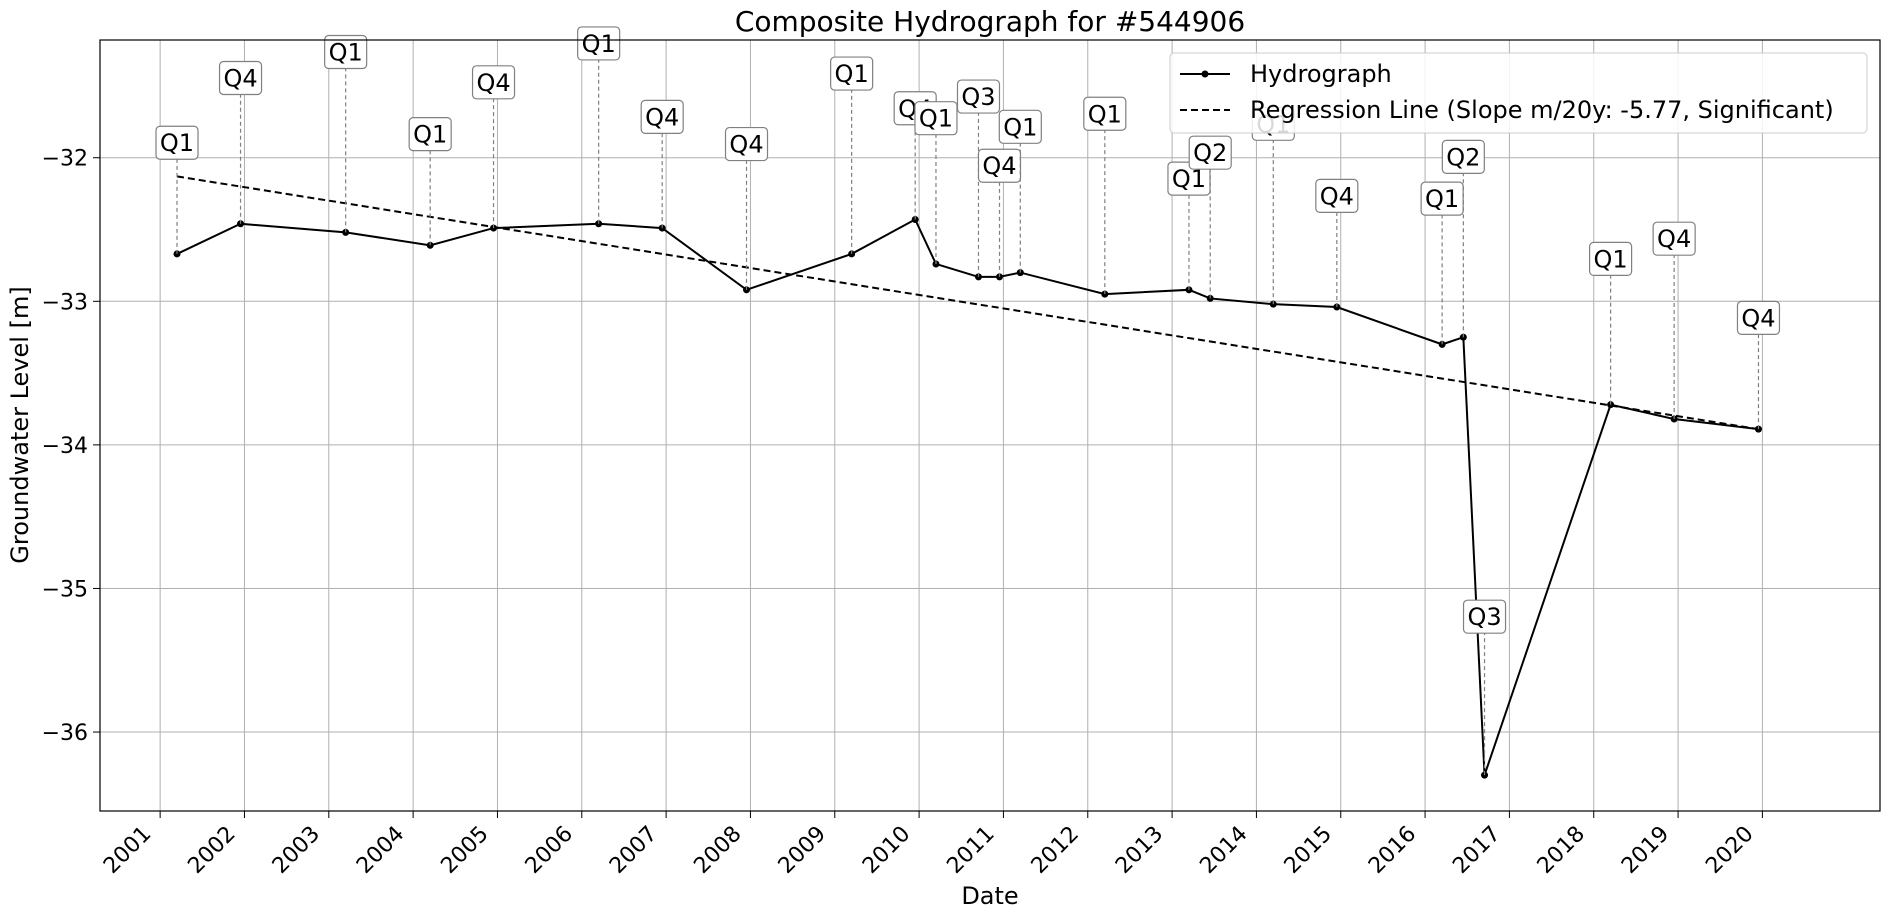 The height and width of the screenshot is (920, 1891). I want to click on y-axis: −32 −33 −34 −35 −36, so click(71, 446).